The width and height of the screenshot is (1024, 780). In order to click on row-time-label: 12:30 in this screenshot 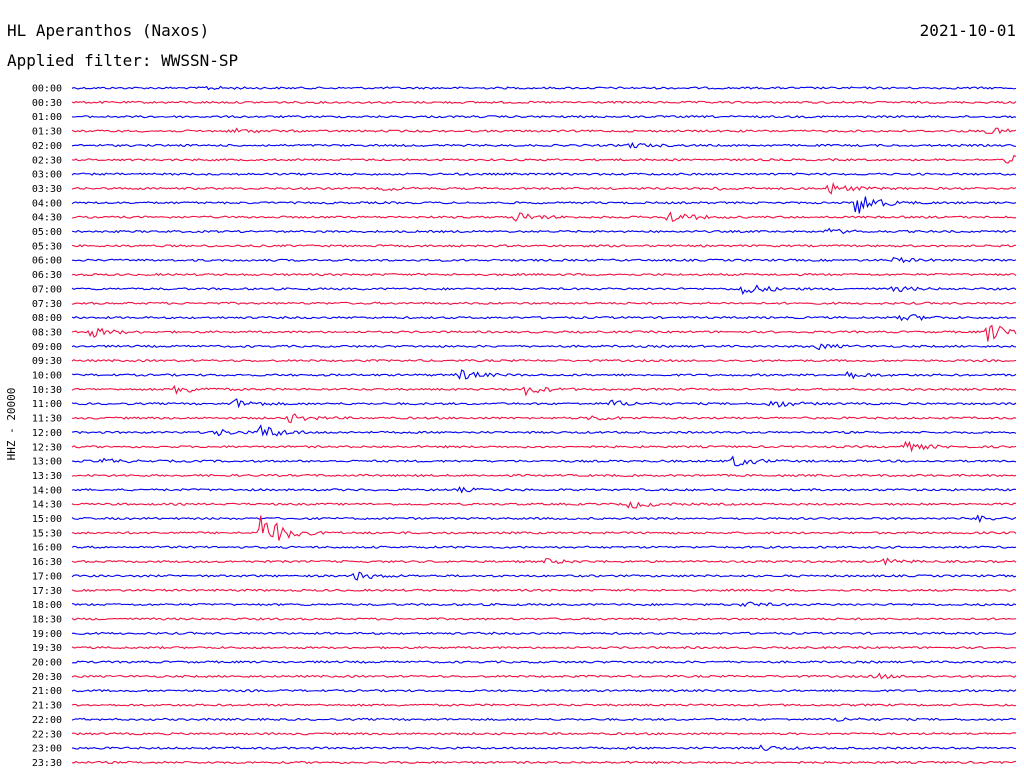, I will do `click(47, 447)`.